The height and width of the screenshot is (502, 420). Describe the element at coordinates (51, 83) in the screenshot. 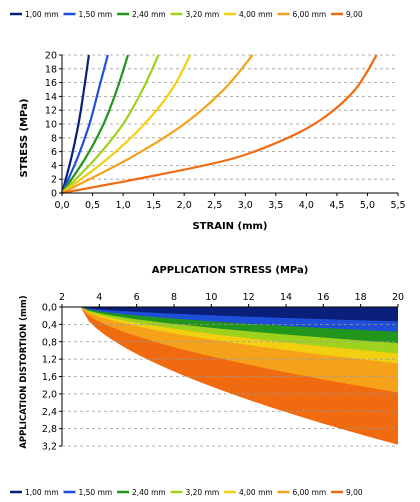

I see `y-tick-label: 16` at that location.